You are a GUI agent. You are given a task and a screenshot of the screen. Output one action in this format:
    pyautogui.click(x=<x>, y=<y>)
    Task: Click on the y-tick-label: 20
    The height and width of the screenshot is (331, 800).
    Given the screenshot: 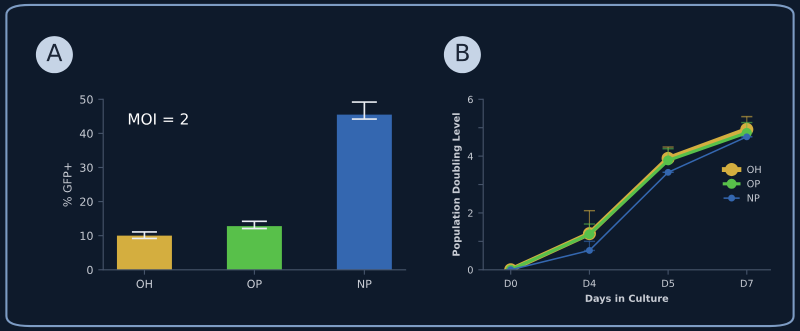 What is the action you would take?
    pyautogui.click(x=86, y=202)
    